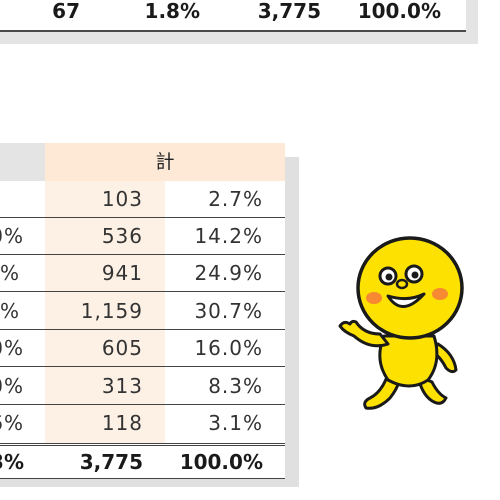 The width and height of the screenshot is (500, 500). What do you see at coordinates (228, 236) in the screenshot?
I see `row-pct: 14.2%` at bounding box center [228, 236].